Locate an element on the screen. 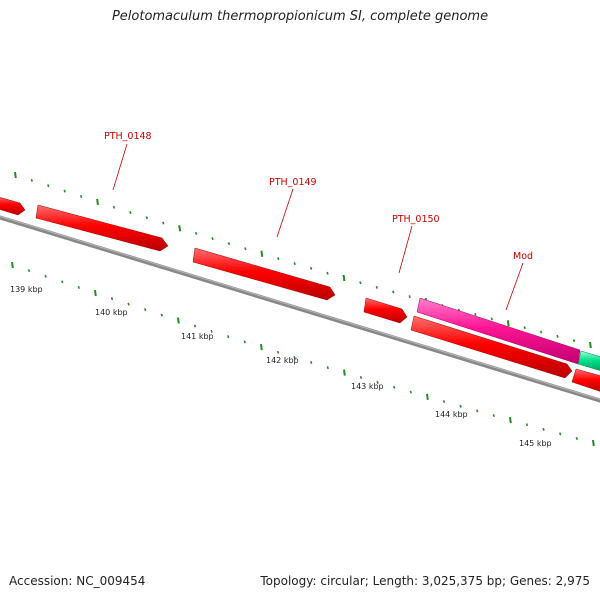 The height and width of the screenshot is (600, 600). kbp-label: 139 kbp is located at coordinates (26, 289).